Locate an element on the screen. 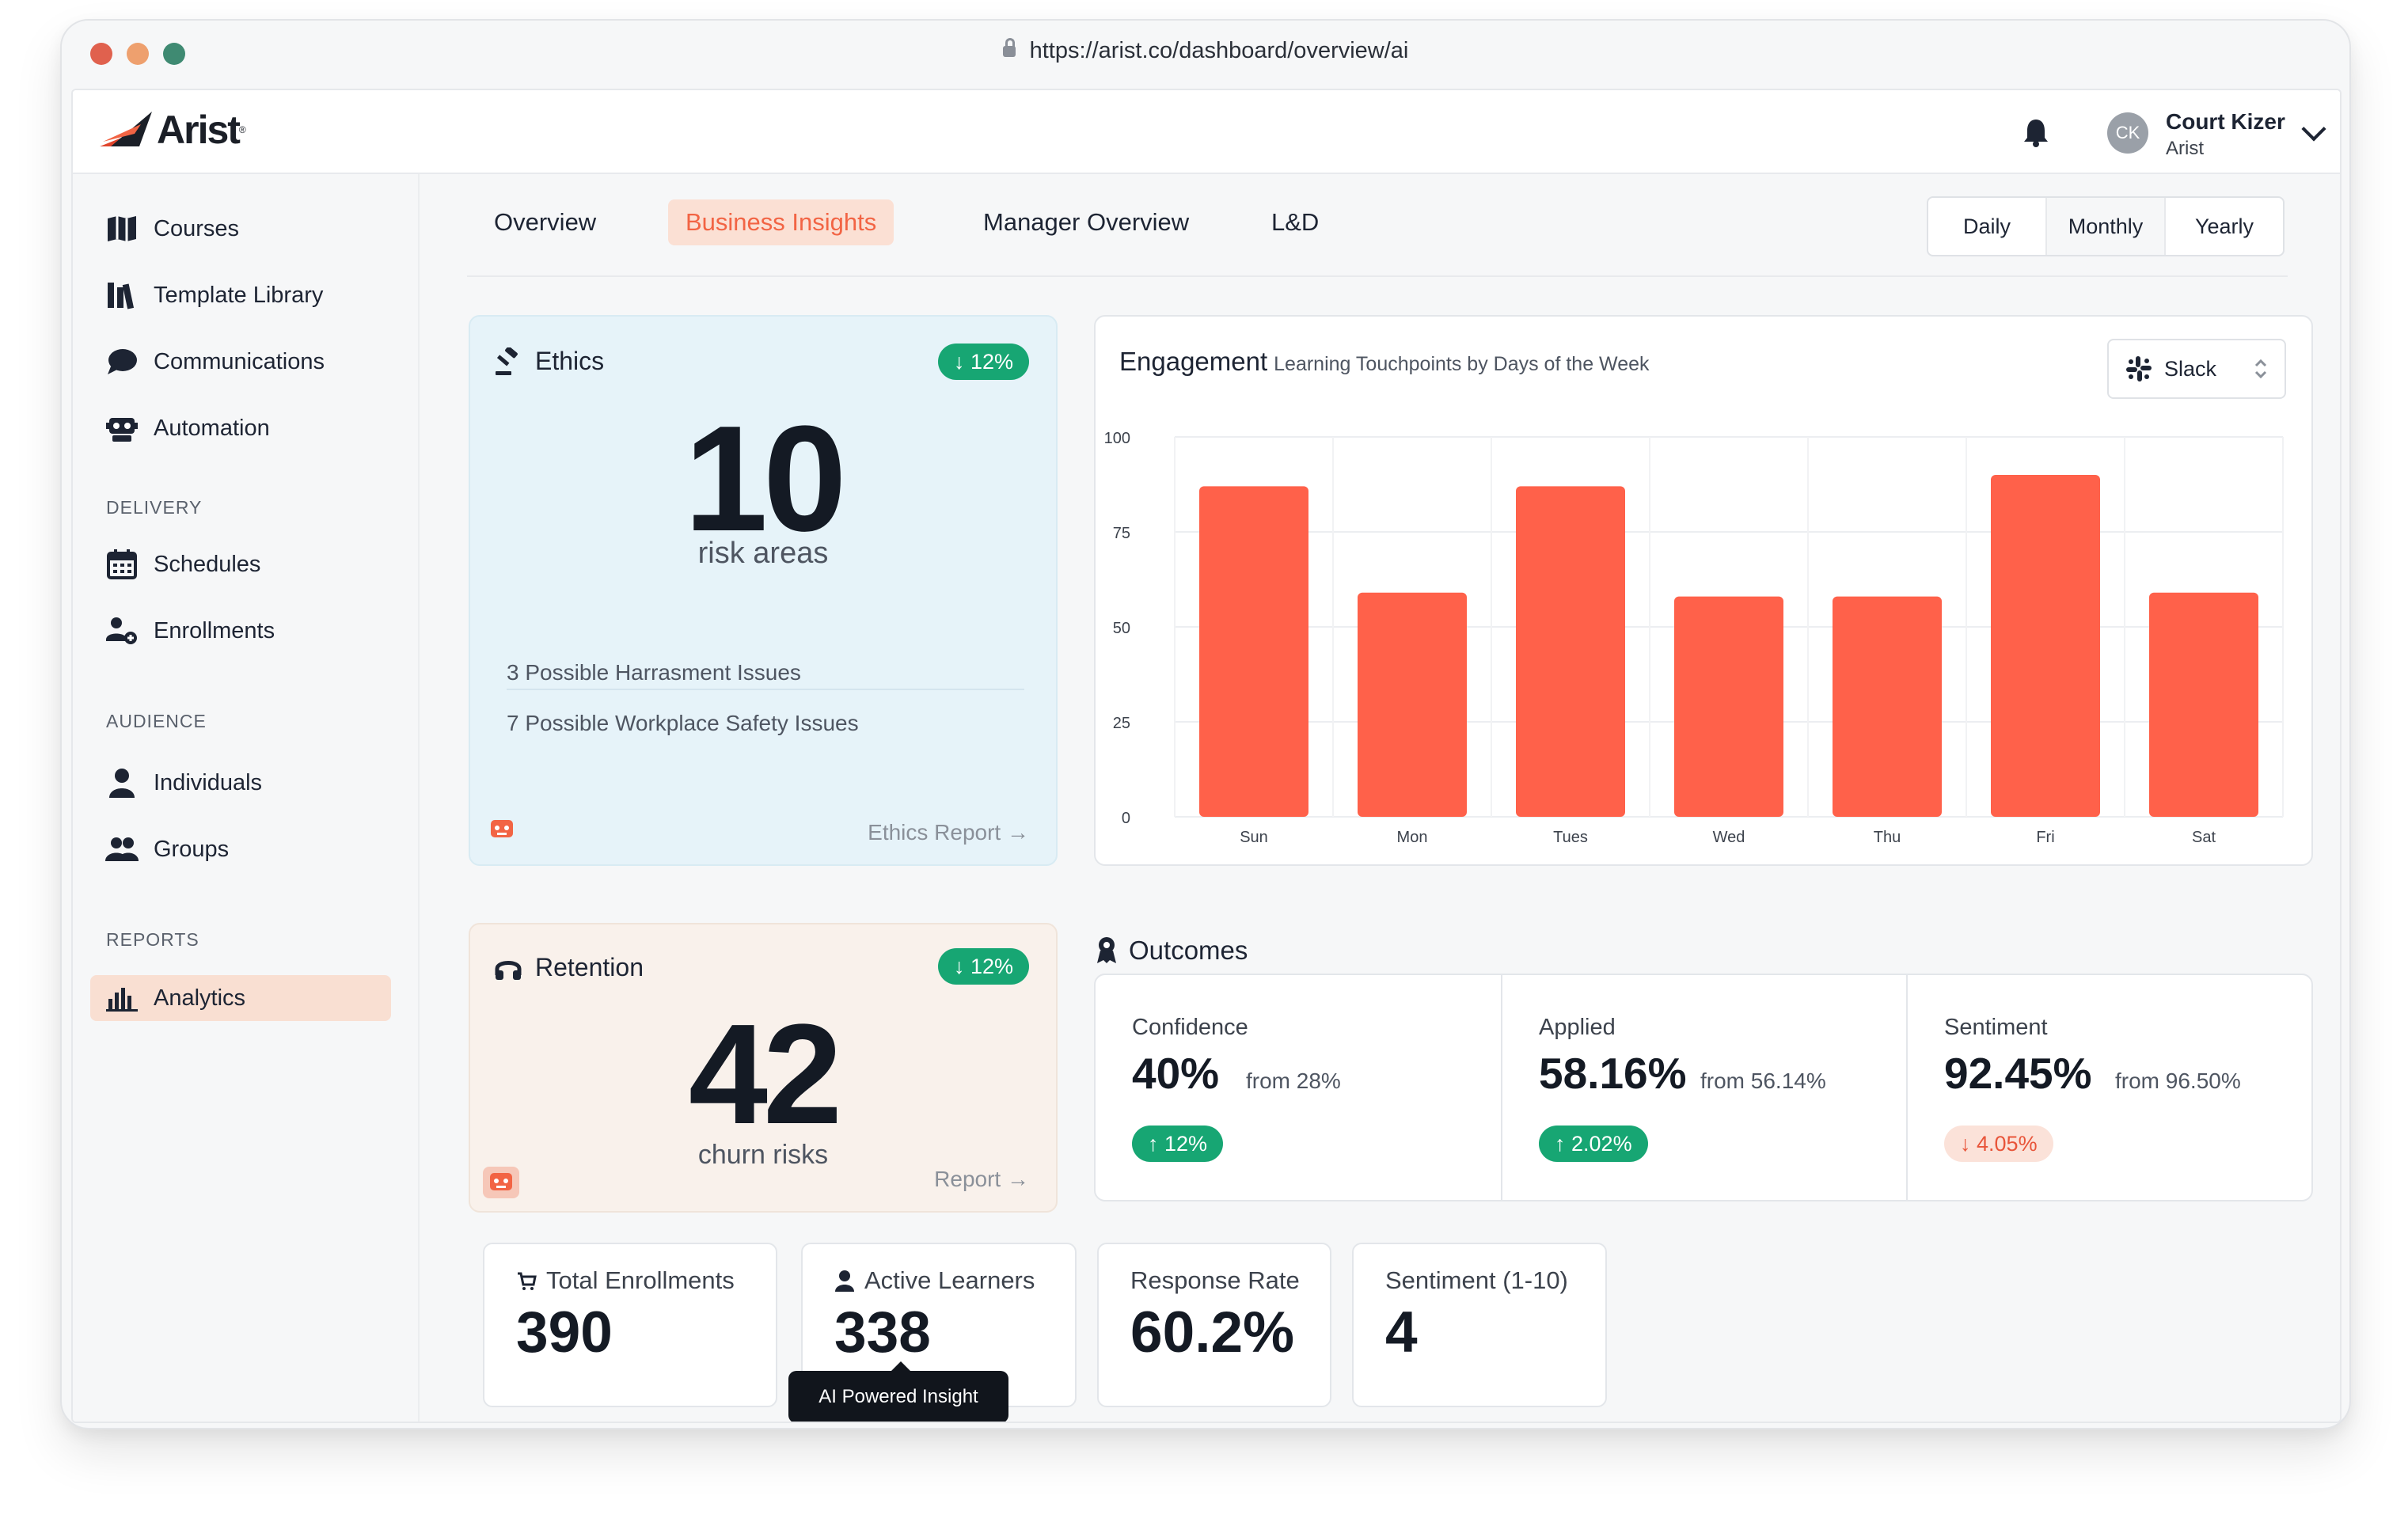 This screenshot has width=2408, height=1526. section-heading-reports: REPORTS is located at coordinates (152, 939).